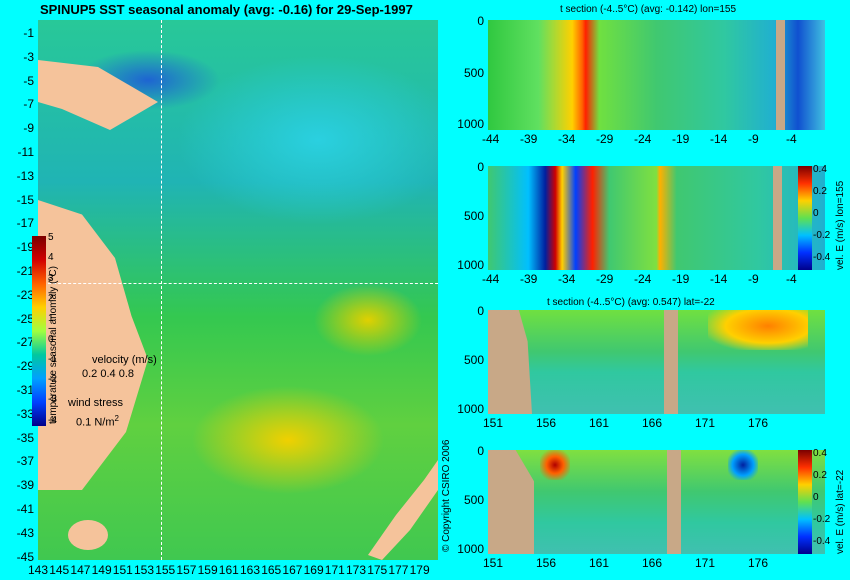 Image resolution: width=850 pixels, height=580 pixels. What do you see at coordinates (28, 80) in the screenshot?
I see `latitude-tick: -5` at bounding box center [28, 80].